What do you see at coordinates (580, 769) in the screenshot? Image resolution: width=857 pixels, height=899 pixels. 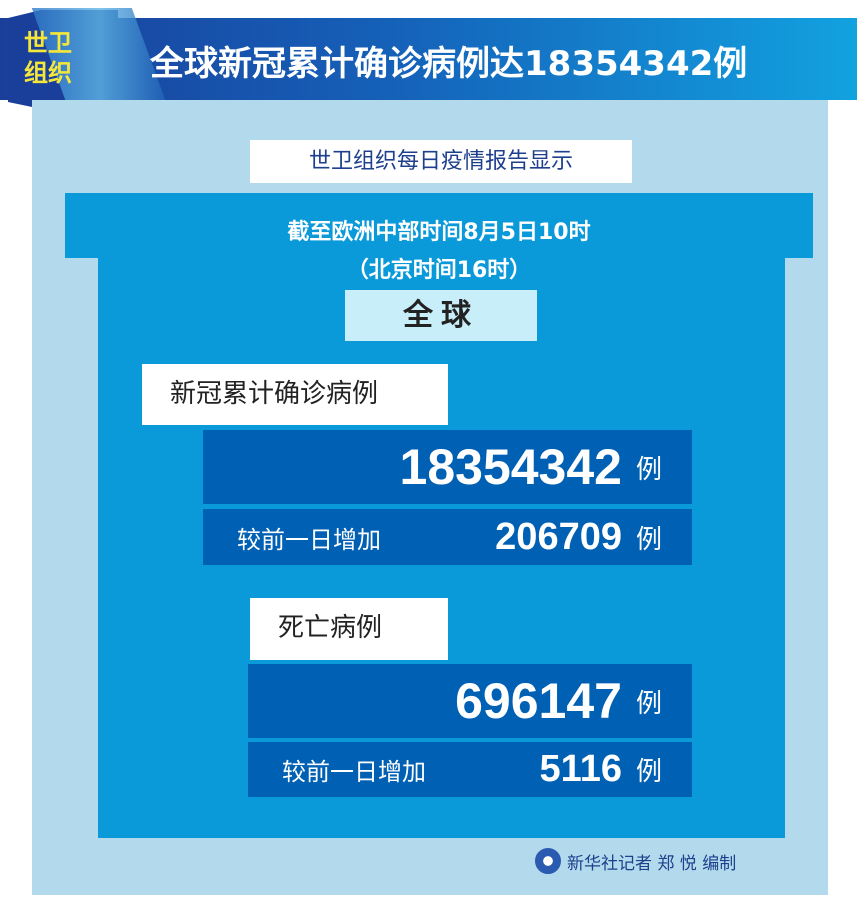 I see `deaths-increase: 5116` at bounding box center [580, 769].